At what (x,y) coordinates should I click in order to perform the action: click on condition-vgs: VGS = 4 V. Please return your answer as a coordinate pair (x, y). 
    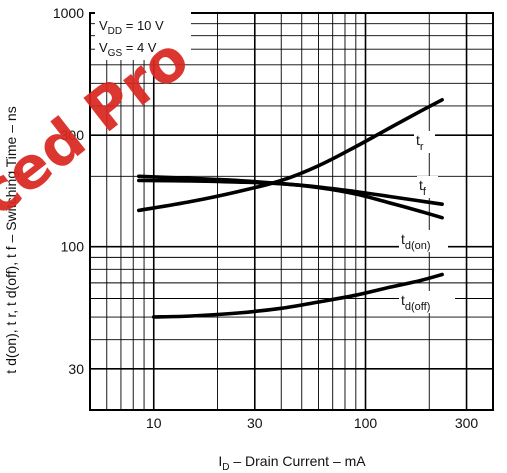
    Looking at the image, I should click on (128, 49).